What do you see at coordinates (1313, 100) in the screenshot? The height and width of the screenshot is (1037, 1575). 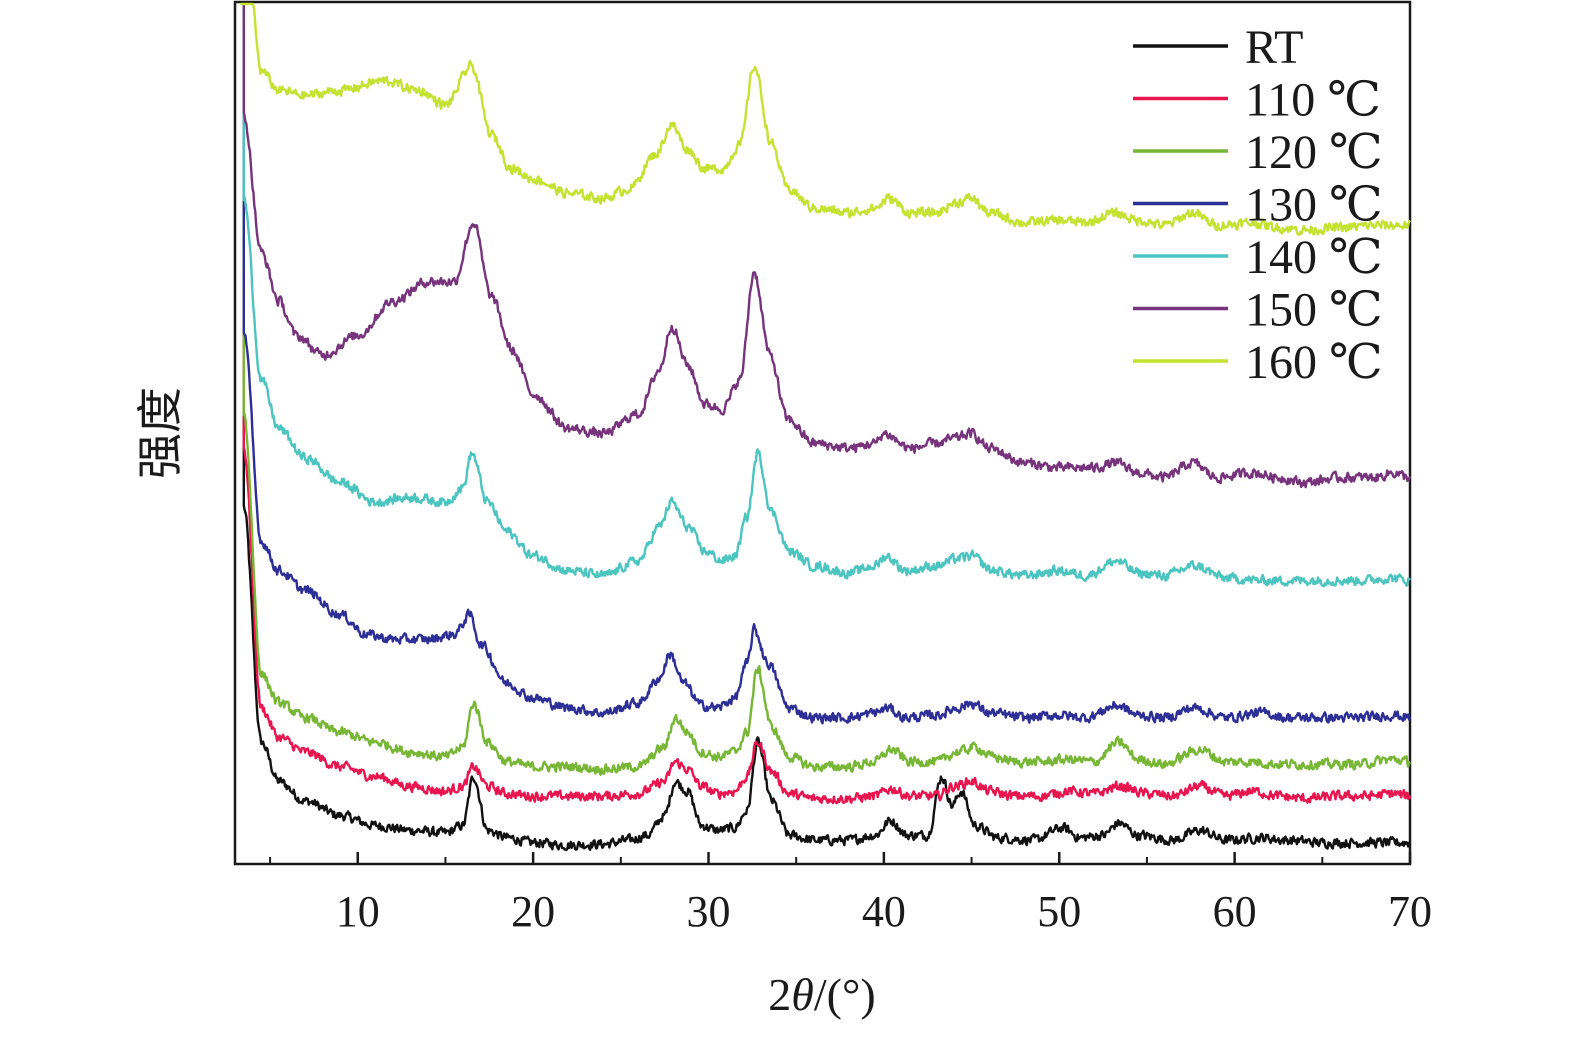 I see `legend-label: 110 ℃` at bounding box center [1313, 100].